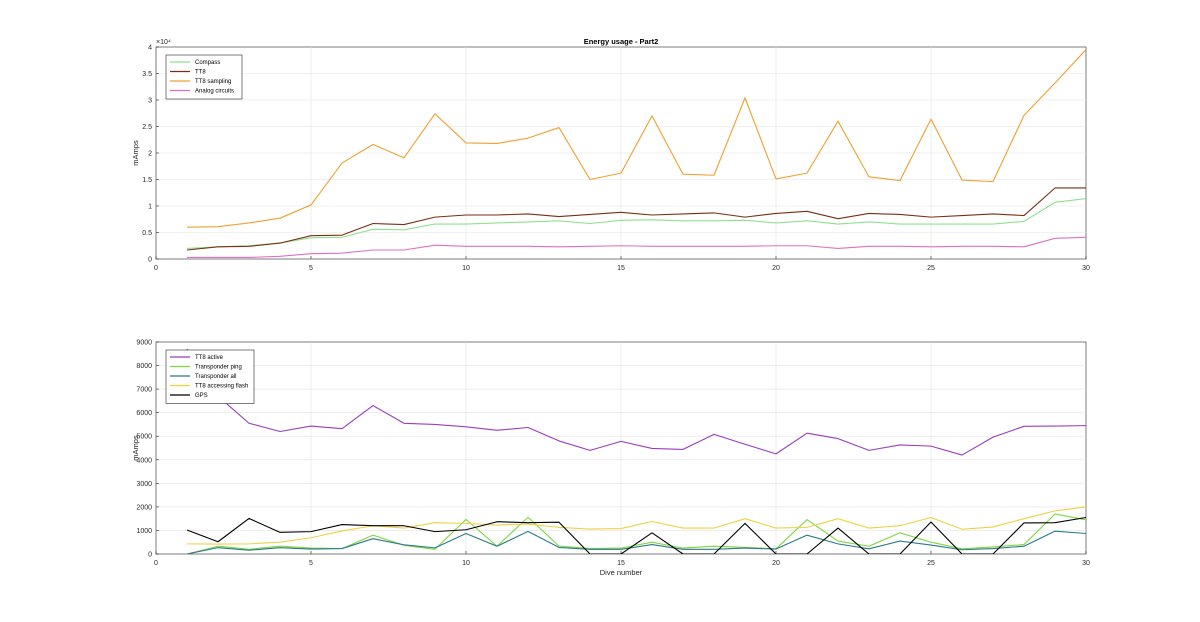 The image size is (1200, 622). Describe the element at coordinates (144, 460) in the screenshot. I see `y-tick-label: 4000` at that location.